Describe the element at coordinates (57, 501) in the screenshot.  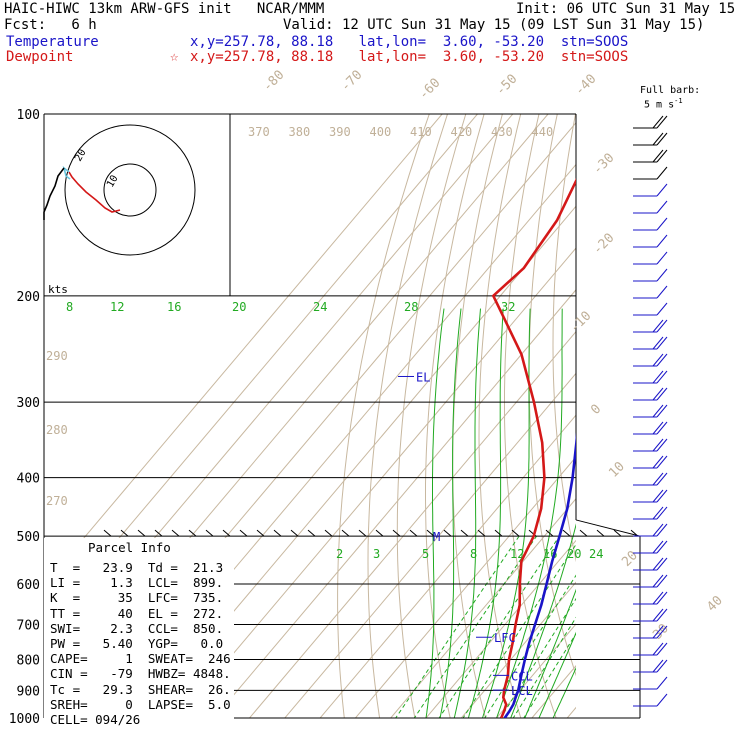
I see `theta-label: 270` at that location.